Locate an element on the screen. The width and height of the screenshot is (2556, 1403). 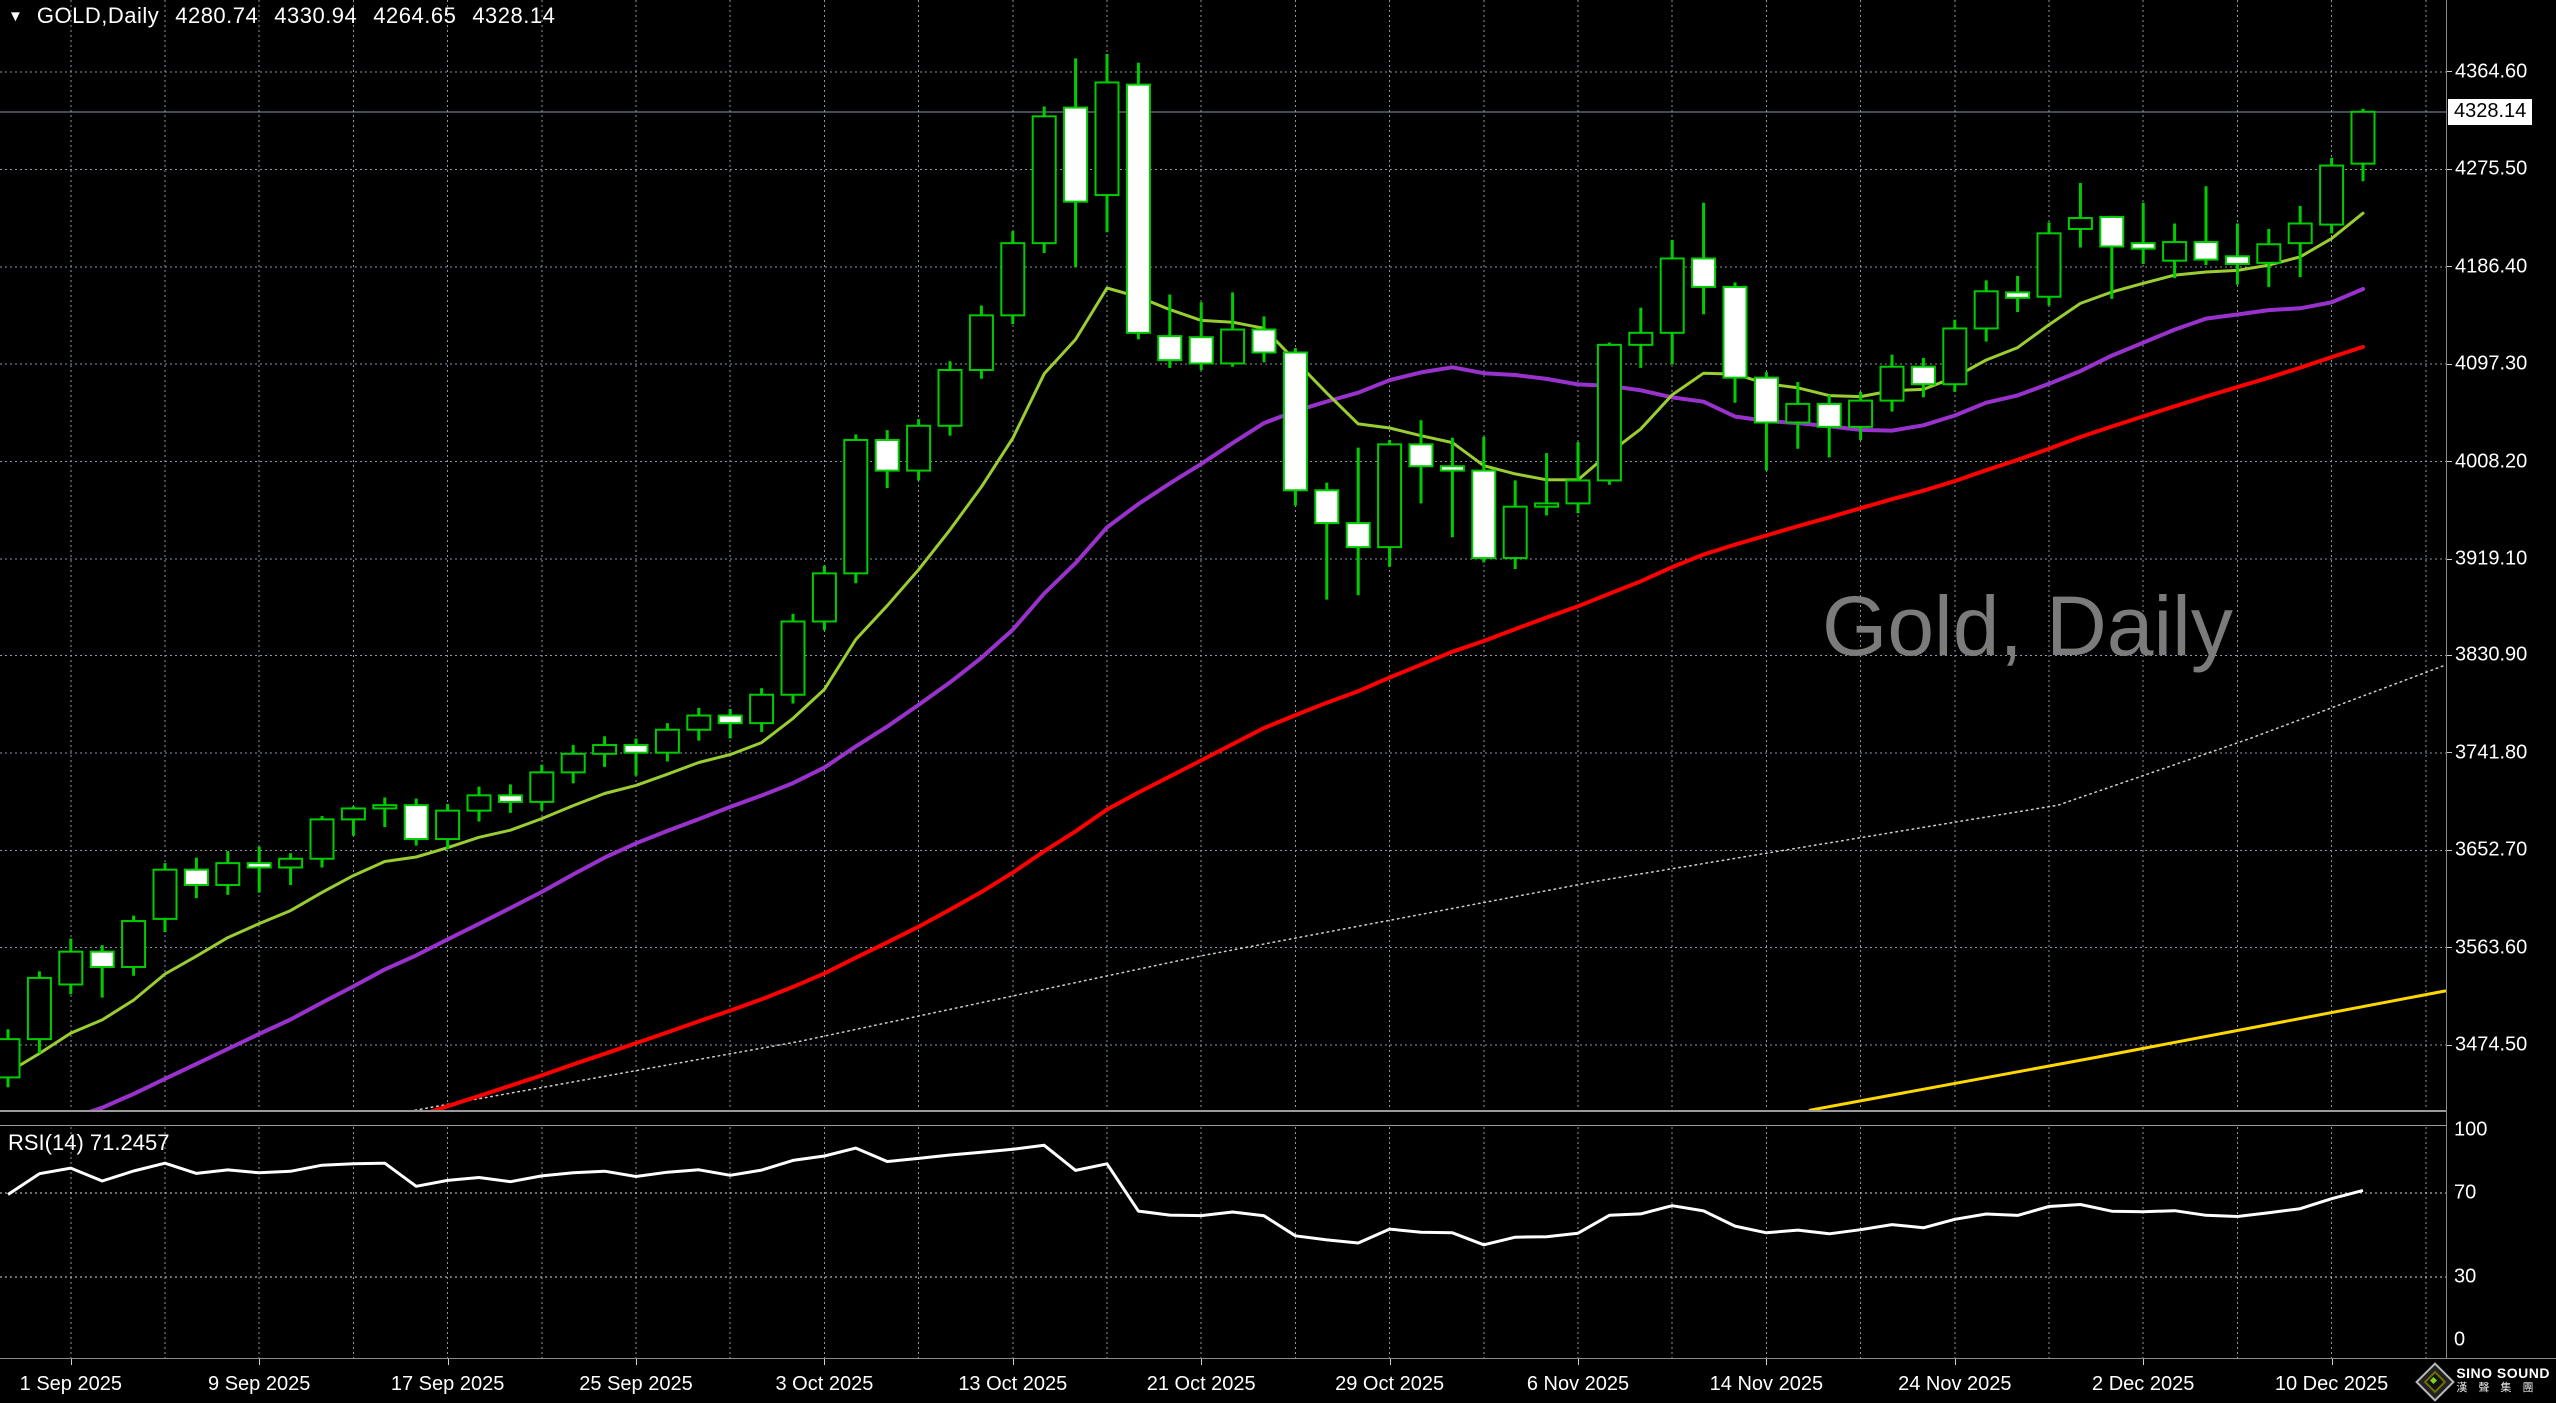
symbol-dropdown-icon: ▼ is located at coordinates (15, 16).